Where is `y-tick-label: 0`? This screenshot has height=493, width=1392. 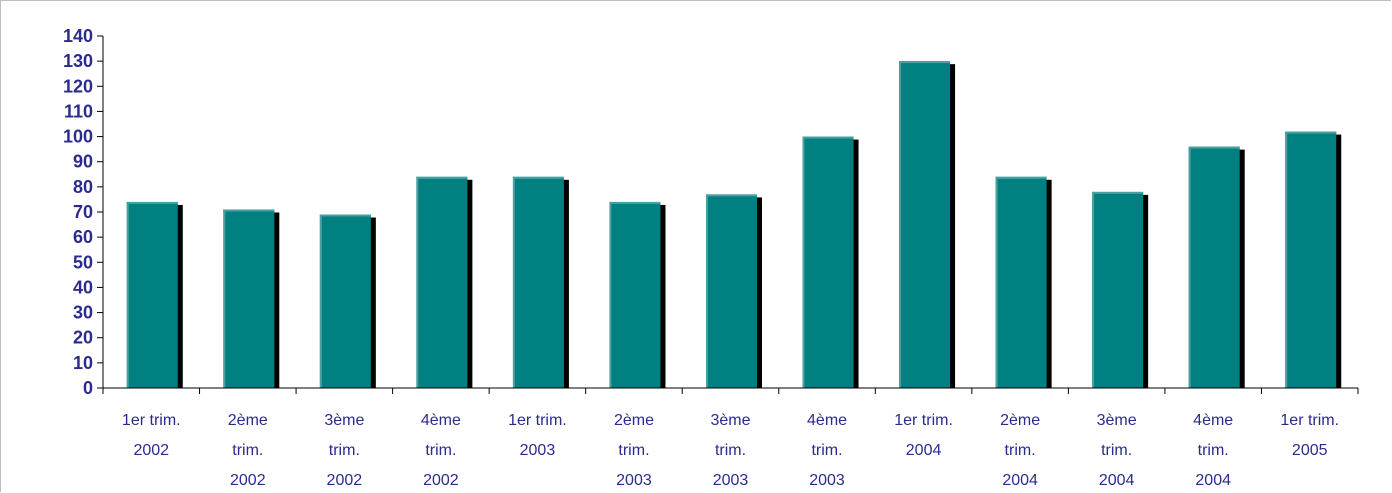
y-tick-label: 0 is located at coordinates (88, 388).